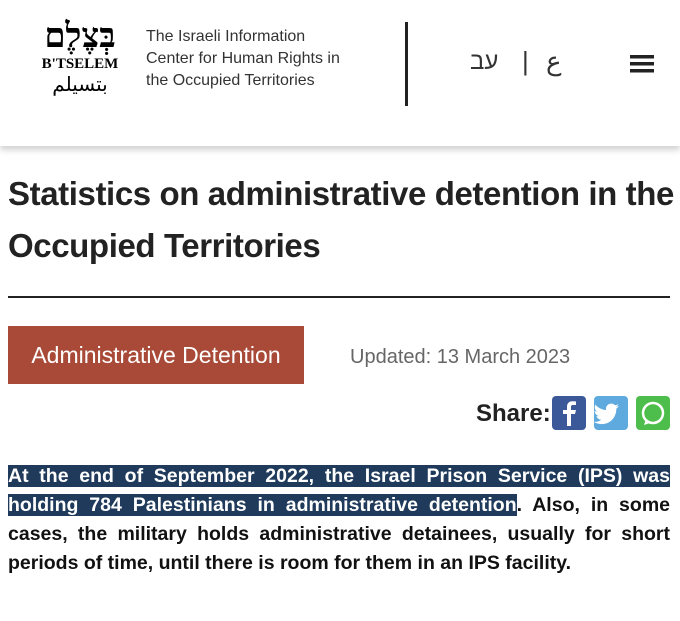 This screenshot has width=680, height=621. What do you see at coordinates (80, 64) in the screenshot?
I see `logo-latin: B'TSELEM` at bounding box center [80, 64].